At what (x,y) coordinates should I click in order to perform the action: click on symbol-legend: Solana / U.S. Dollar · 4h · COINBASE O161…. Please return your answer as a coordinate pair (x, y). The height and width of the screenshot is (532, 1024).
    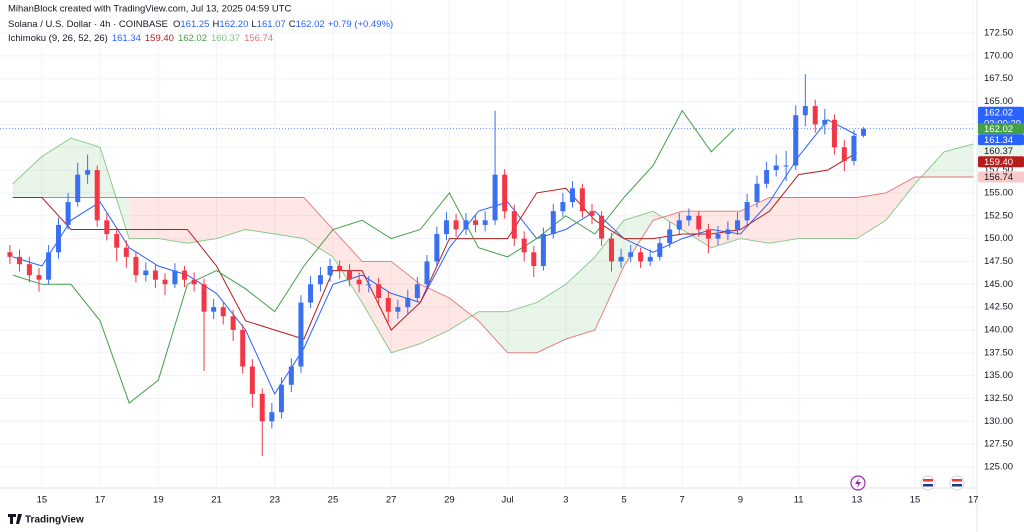
    Looking at the image, I should click on (200, 24).